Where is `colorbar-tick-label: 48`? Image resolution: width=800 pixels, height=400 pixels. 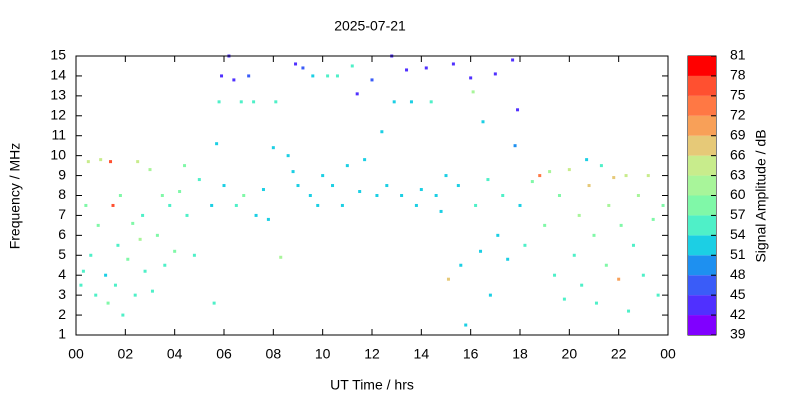 colorbar-tick-label: 48 is located at coordinates (738, 274).